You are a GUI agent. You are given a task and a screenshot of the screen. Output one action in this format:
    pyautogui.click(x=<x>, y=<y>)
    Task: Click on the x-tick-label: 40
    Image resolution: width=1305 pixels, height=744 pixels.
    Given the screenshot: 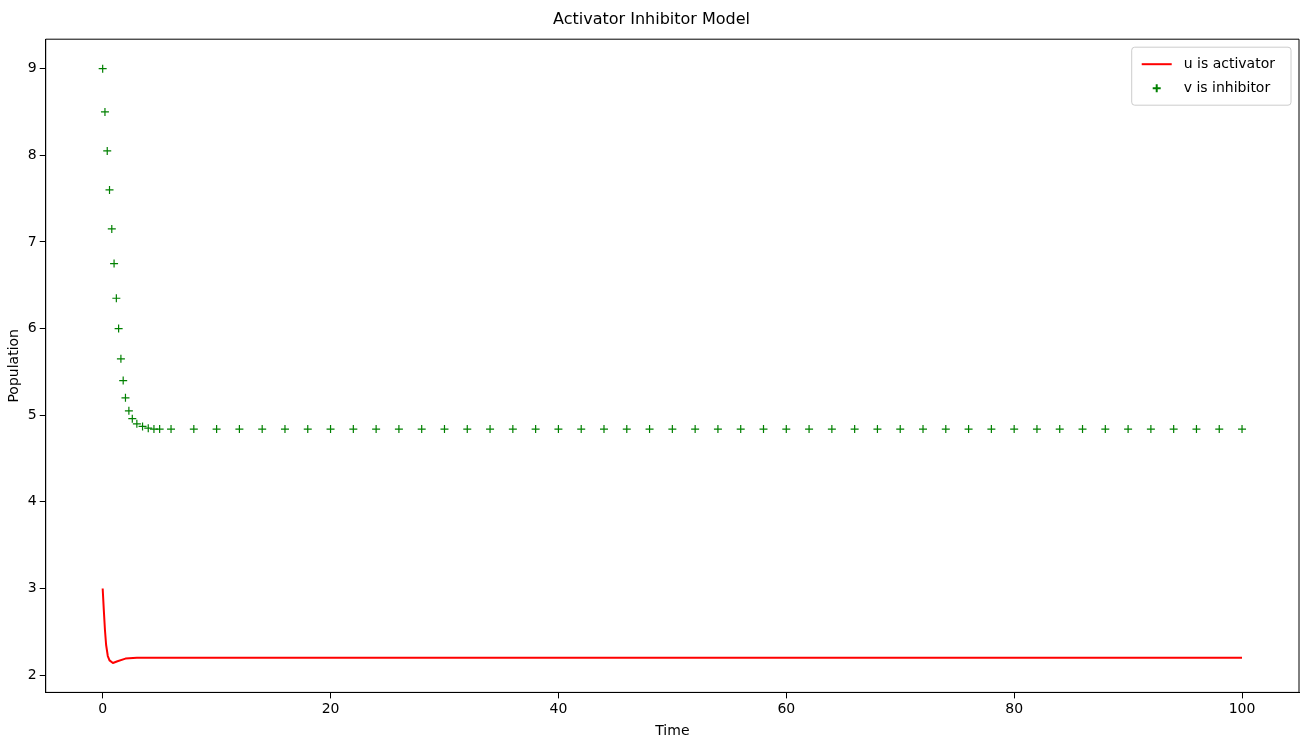 What is the action you would take?
    pyautogui.click(x=558, y=708)
    